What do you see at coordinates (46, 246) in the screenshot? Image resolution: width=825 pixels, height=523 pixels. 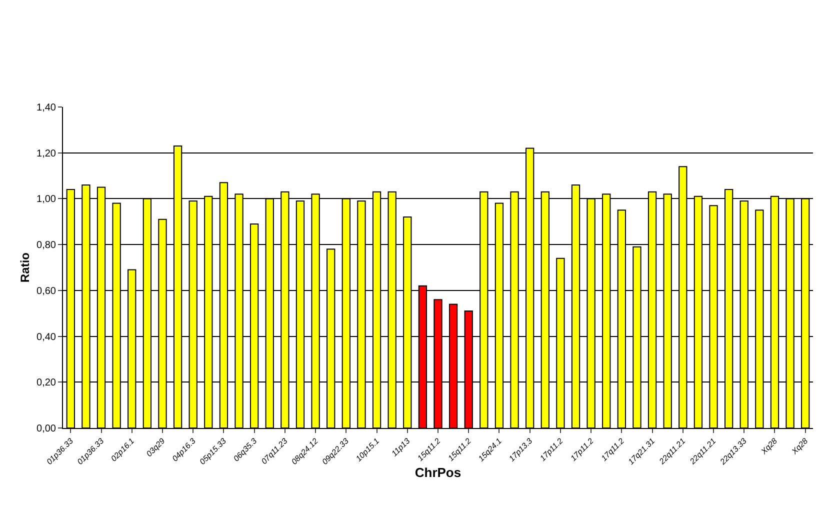 I see `y-tick-label: 0,80` at bounding box center [46, 246].